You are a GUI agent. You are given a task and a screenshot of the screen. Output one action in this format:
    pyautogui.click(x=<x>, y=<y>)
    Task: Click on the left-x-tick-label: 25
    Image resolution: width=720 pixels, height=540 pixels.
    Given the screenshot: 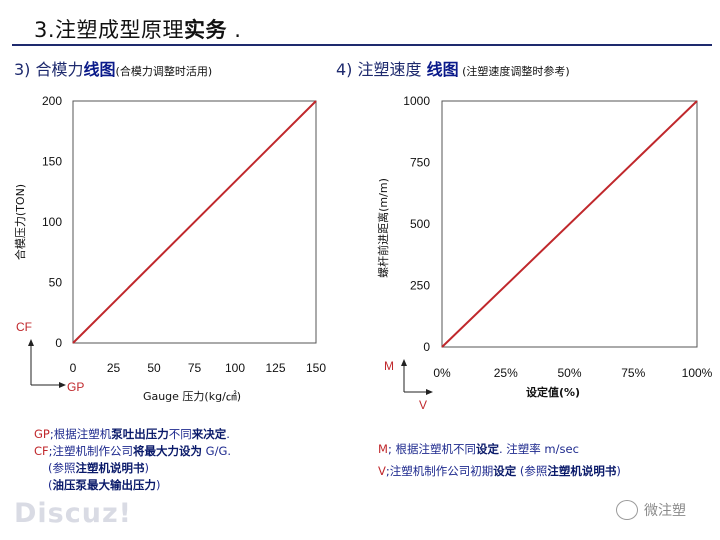 What is the action you would take?
    pyautogui.click(x=114, y=368)
    